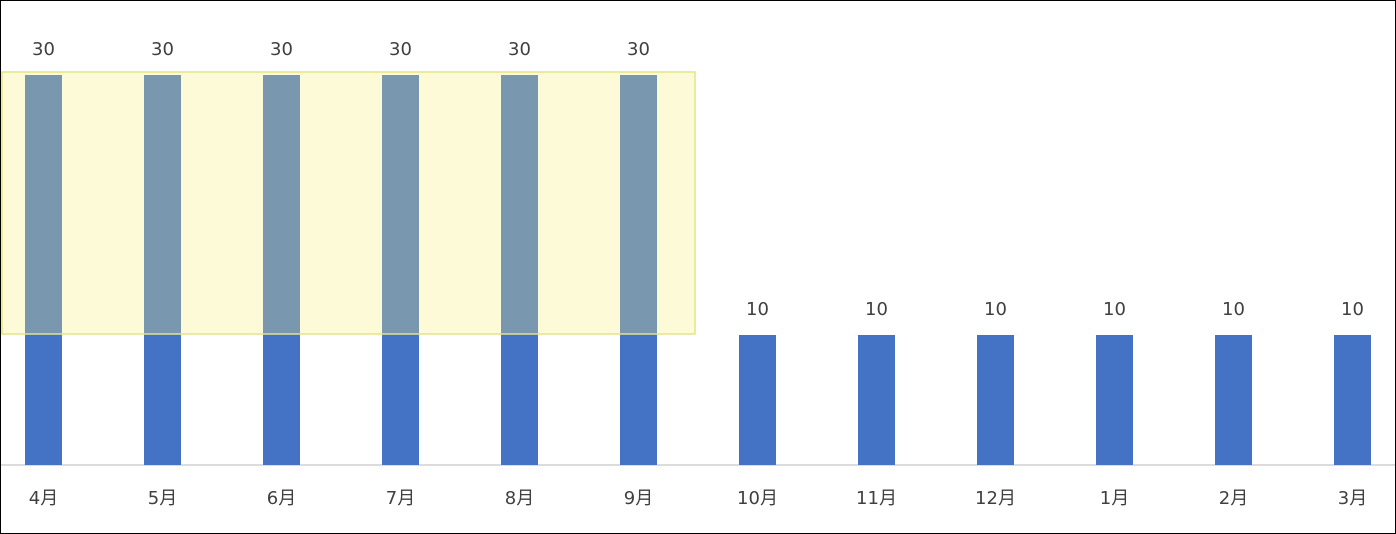 The image size is (1396, 534). Describe the element at coordinates (1352, 498) in the screenshot. I see `x-tick-label: 3月` at that location.